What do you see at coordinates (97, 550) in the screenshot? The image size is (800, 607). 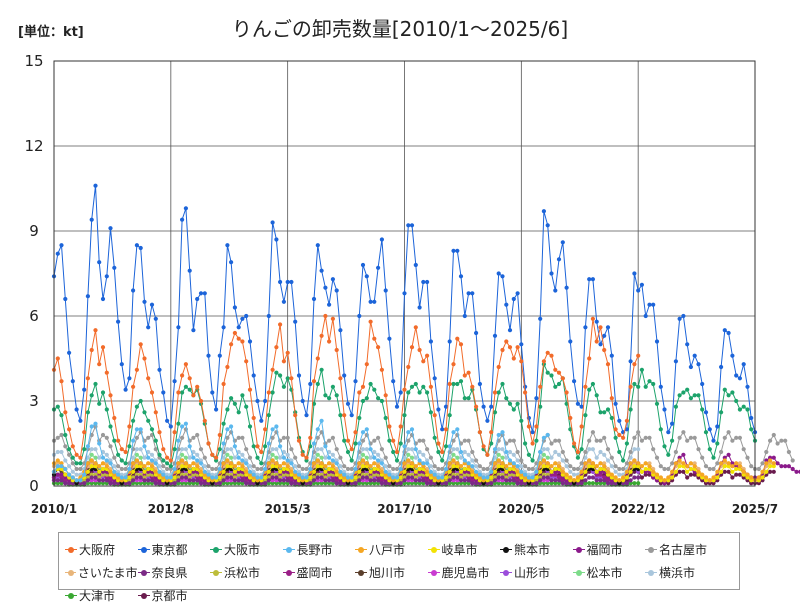 I see `legend-label: 大阪府` at bounding box center [97, 550].